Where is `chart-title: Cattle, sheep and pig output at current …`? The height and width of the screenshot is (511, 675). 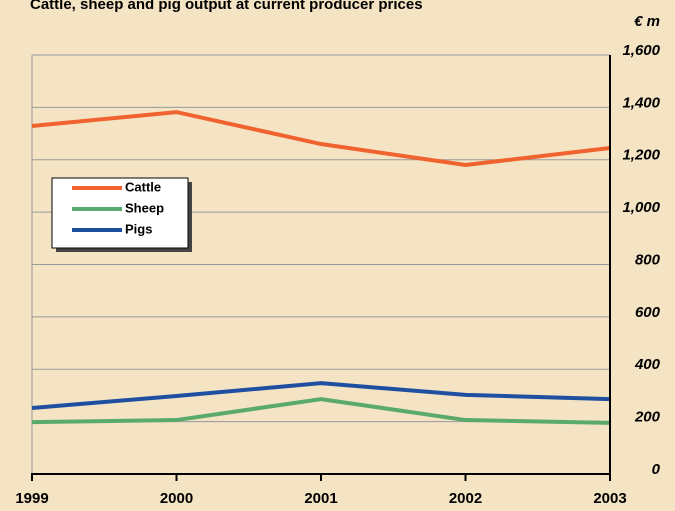 chart-title: Cattle, sheep and pig output at current … is located at coordinates (226, 6).